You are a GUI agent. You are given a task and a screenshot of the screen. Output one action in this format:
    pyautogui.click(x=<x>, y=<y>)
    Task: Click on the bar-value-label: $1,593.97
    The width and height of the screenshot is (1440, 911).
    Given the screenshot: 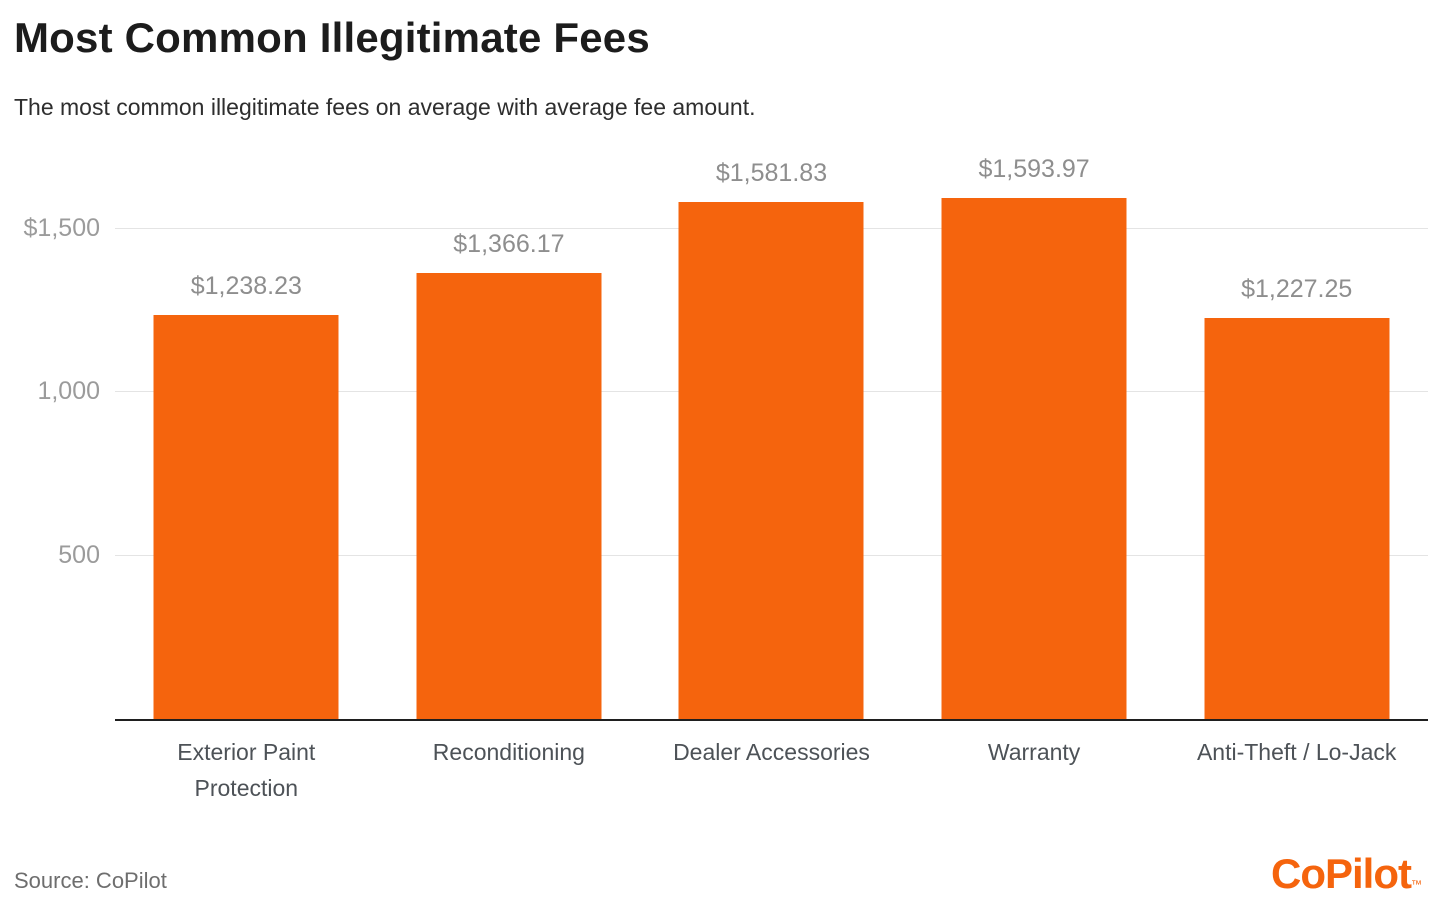 What is the action you would take?
    pyautogui.click(x=1034, y=169)
    